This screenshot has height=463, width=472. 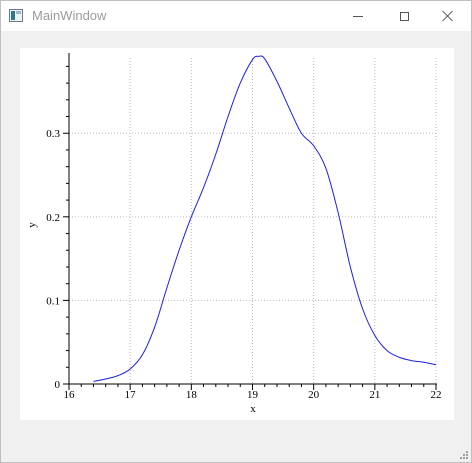 I want to click on app-window-icon, so click(x=16, y=15).